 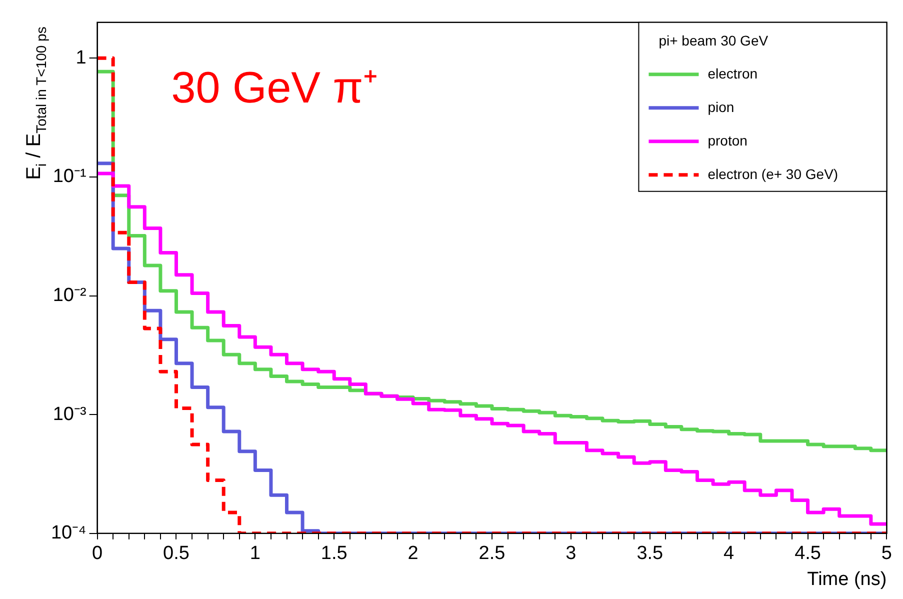 What do you see at coordinates (713, 40) in the screenshot?
I see `legend-title: pi+ beam 30 GeV` at bounding box center [713, 40].